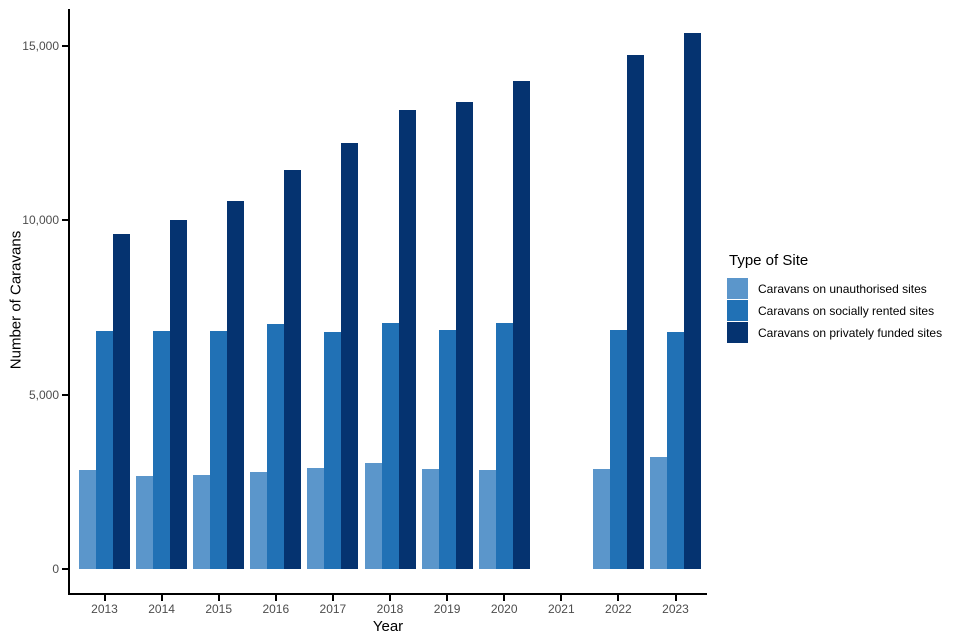 The image size is (960, 640). What do you see at coordinates (43, 394) in the screenshot?
I see `y-tick-label: 5,000` at bounding box center [43, 394].